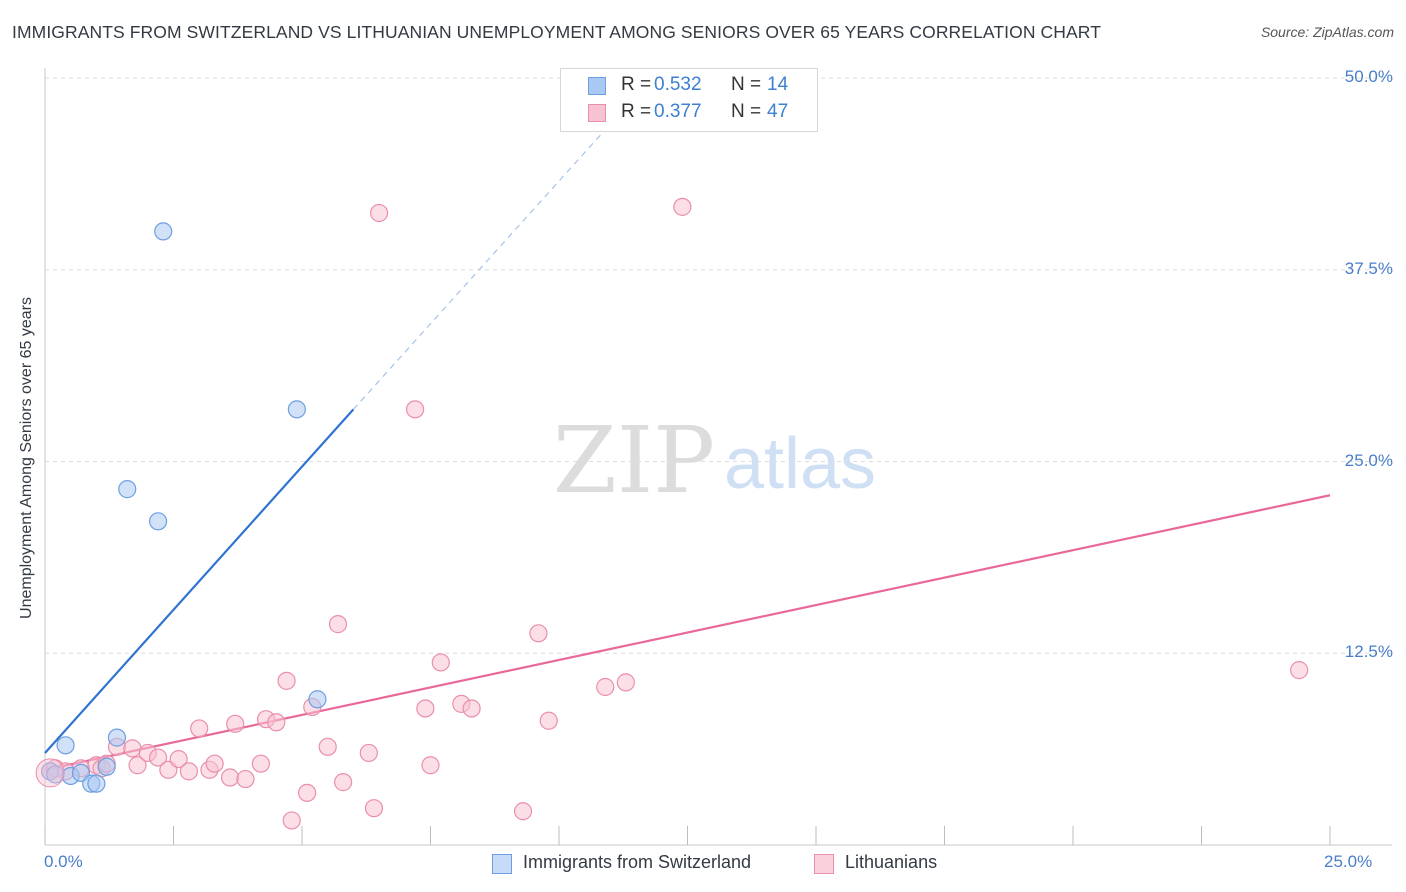 The height and width of the screenshot is (892, 1406). What do you see at coordinates (800, 464) in the screenshot?
I see `watermark-atlas: atlas` at bounding box center [800, 464].